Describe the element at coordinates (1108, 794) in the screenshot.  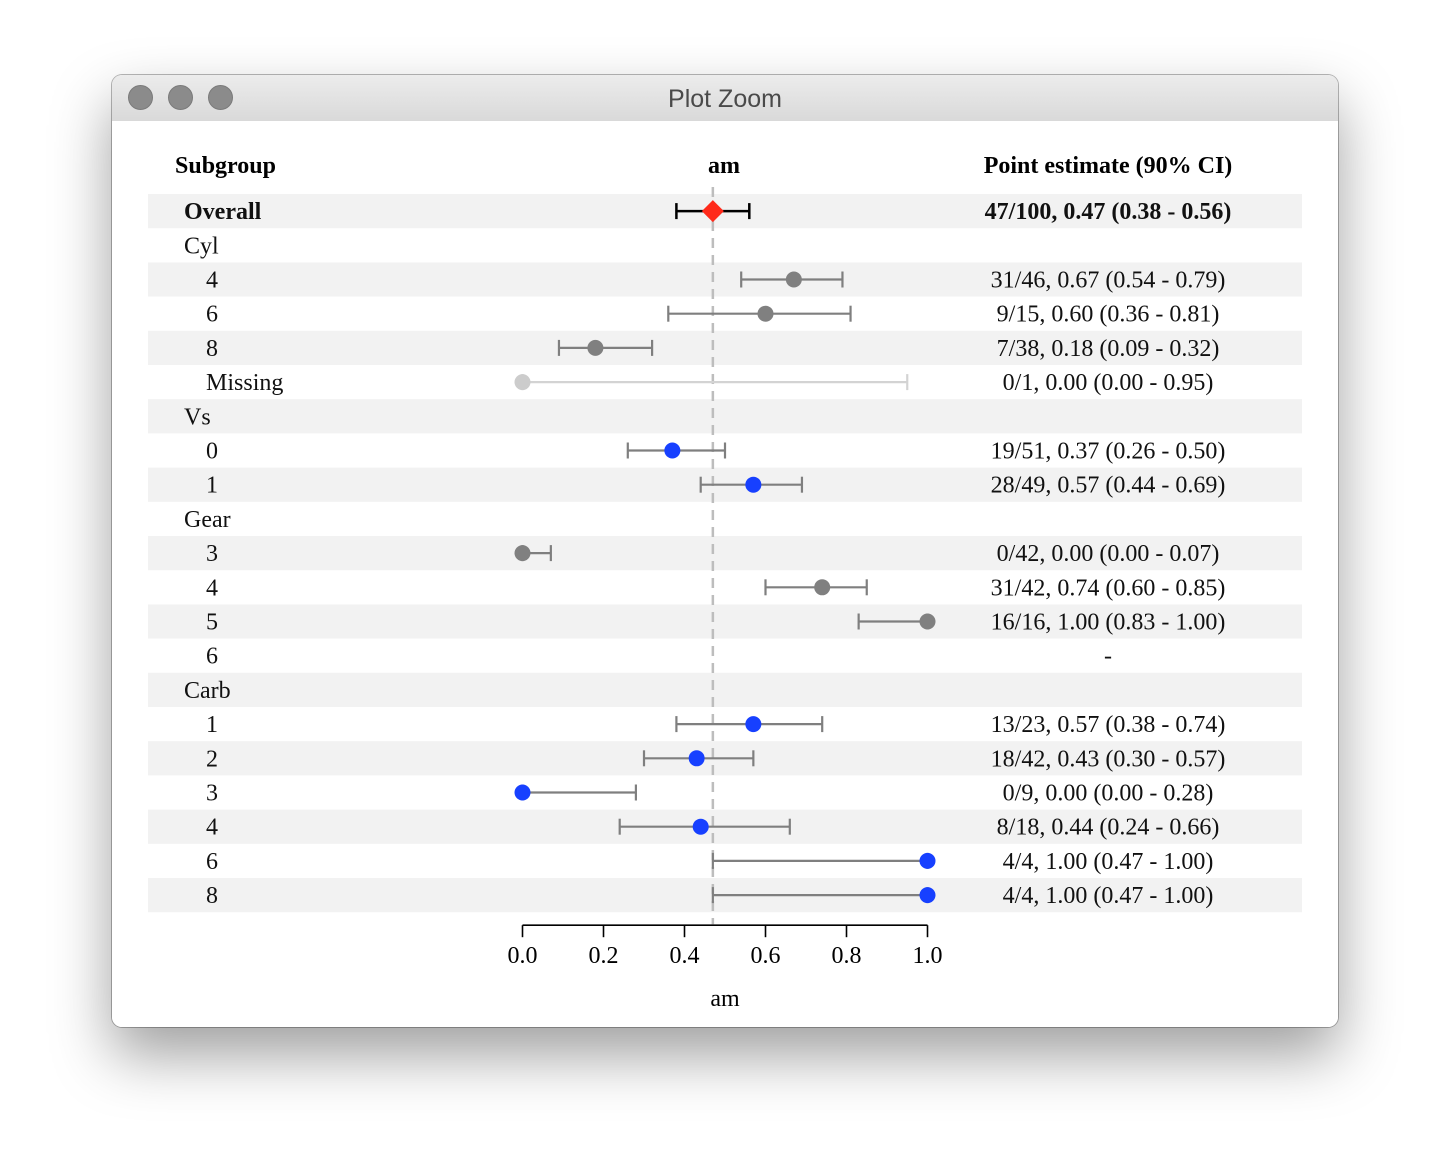
I see `estimate-text: 0/9, 0.00 (0.00 - 0.28)` at that location.